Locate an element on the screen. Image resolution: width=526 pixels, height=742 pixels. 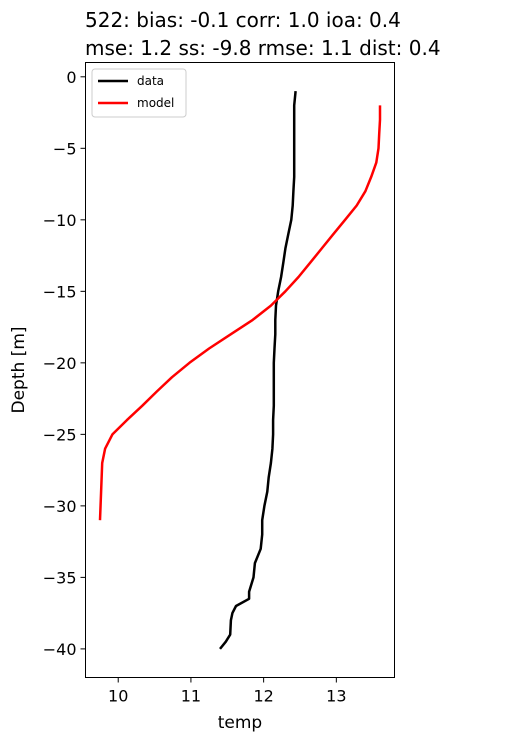
legend-label-model: model is located at coordinates (155, 103).